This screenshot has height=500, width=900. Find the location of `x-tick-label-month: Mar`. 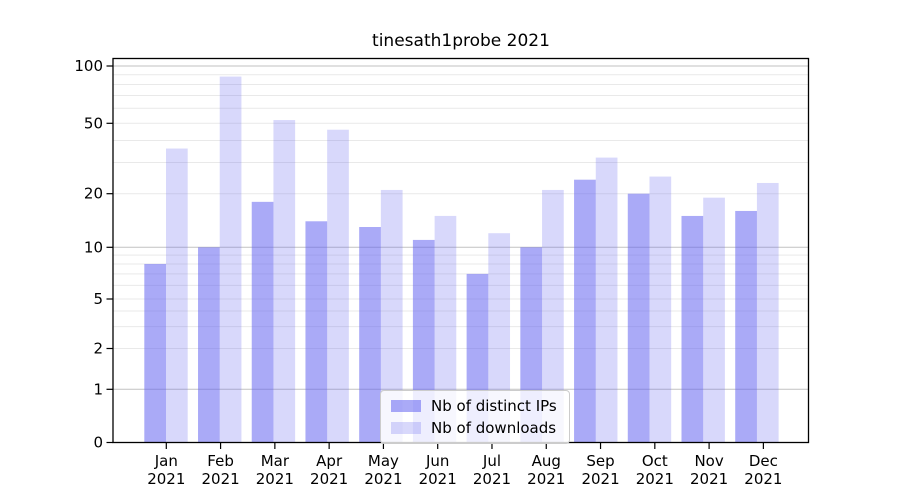

x-tick-label-month: Mar is located at coordinates (275, 461).